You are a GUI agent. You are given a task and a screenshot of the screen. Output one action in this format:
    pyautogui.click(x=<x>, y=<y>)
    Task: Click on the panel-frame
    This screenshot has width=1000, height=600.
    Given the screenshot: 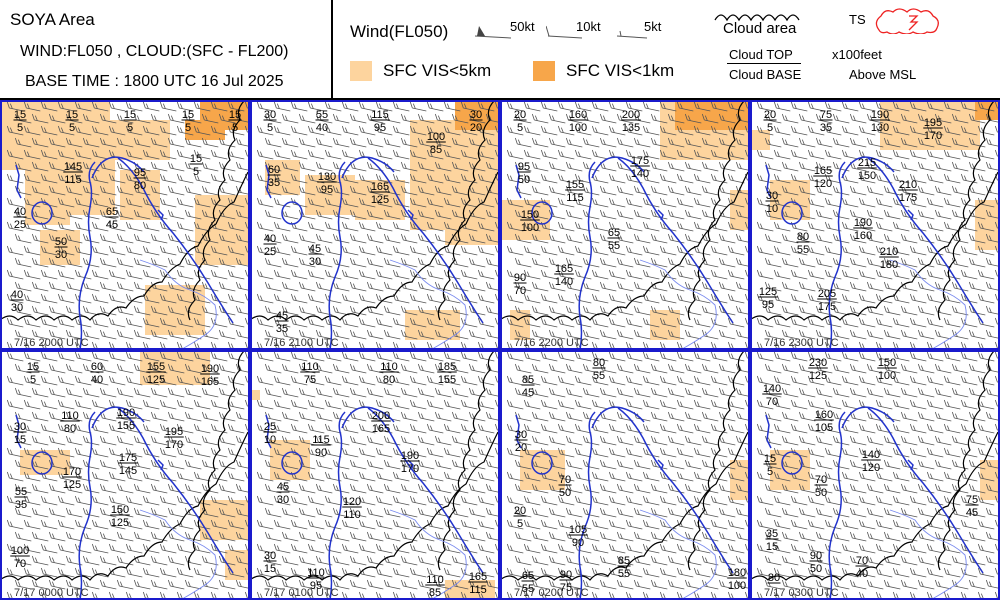 What is the action you would take?
    pyautogui.click(x=625, y=475)
    